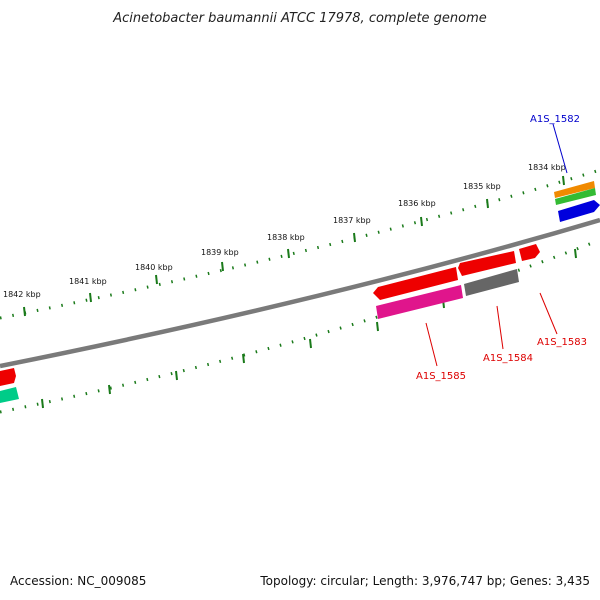 The width and height of the screenshot is (600, 600). I want to click on gene-left-red, so click(8, 377).